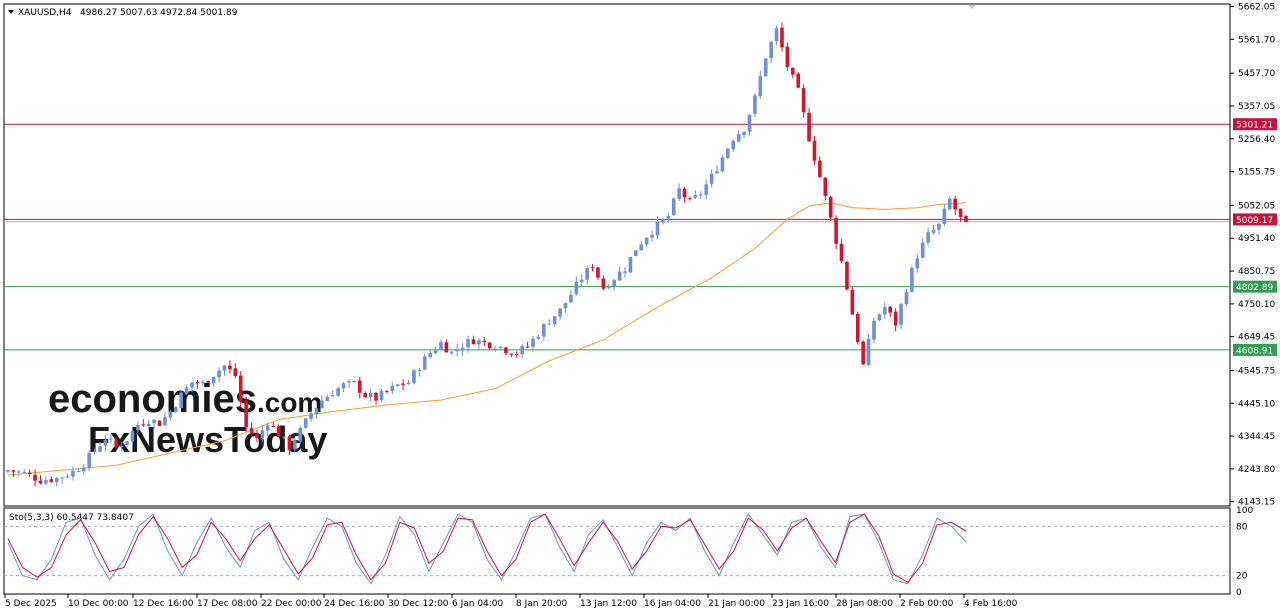 Image resolution: width=1280 pixels, height=616 pixels. I want to click on collapse-triangle-icon, so click(11, 12).